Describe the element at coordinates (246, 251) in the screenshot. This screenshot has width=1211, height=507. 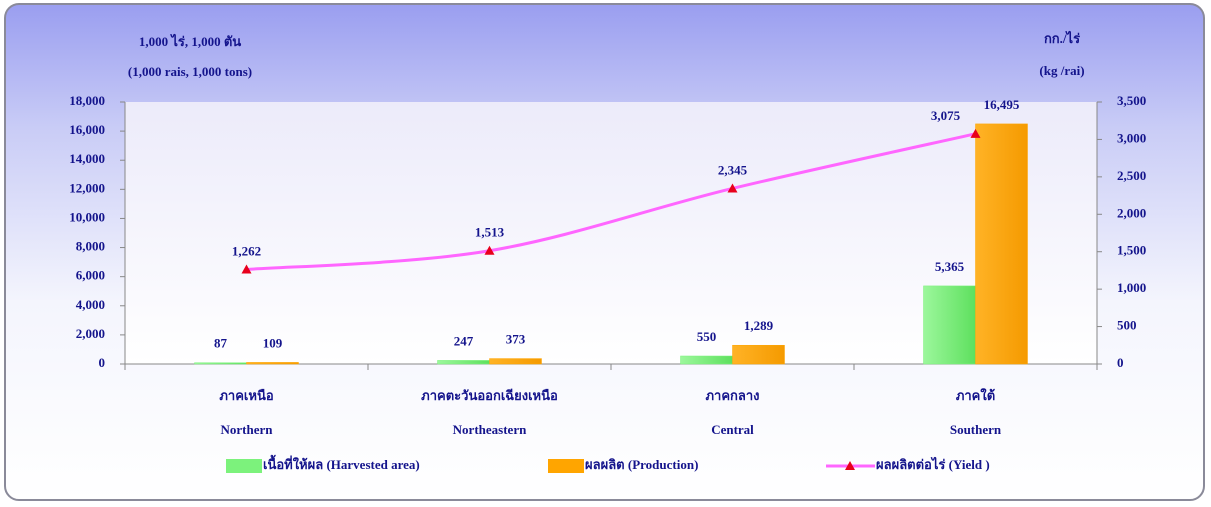
I see `data-label: 1,262` at that location.